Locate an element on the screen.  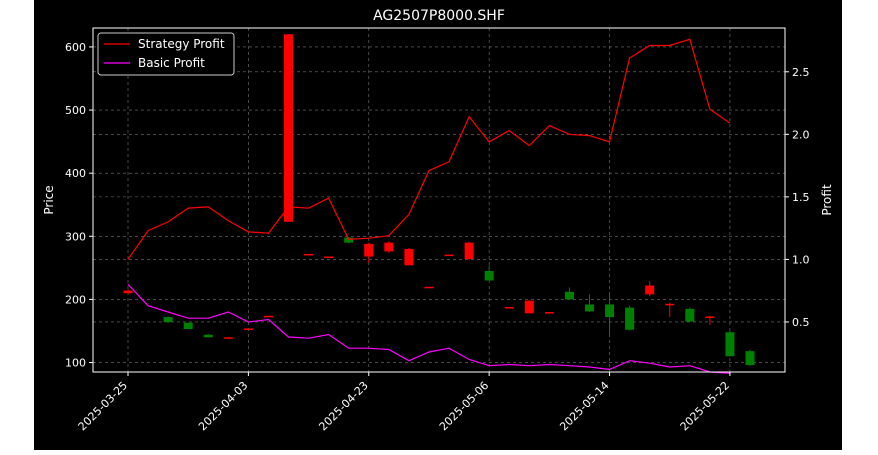
legend-box is located at coordinates (166, 54).